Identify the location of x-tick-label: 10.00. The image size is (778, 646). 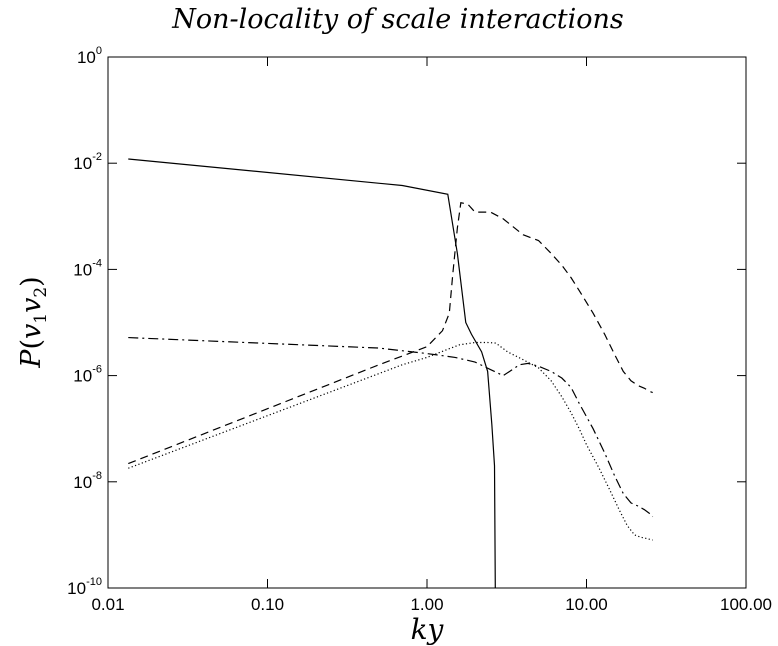
(586, 604).